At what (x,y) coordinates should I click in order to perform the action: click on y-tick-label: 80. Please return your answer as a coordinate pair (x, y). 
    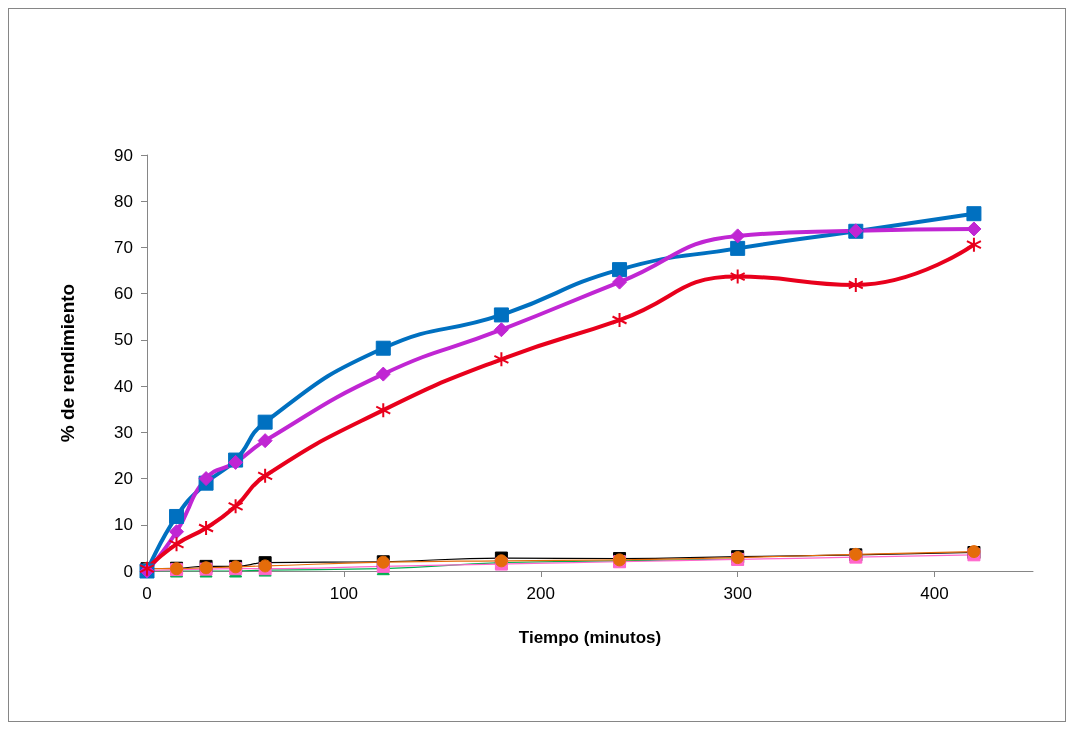
    Looking at the image, I should click on (123, 201).